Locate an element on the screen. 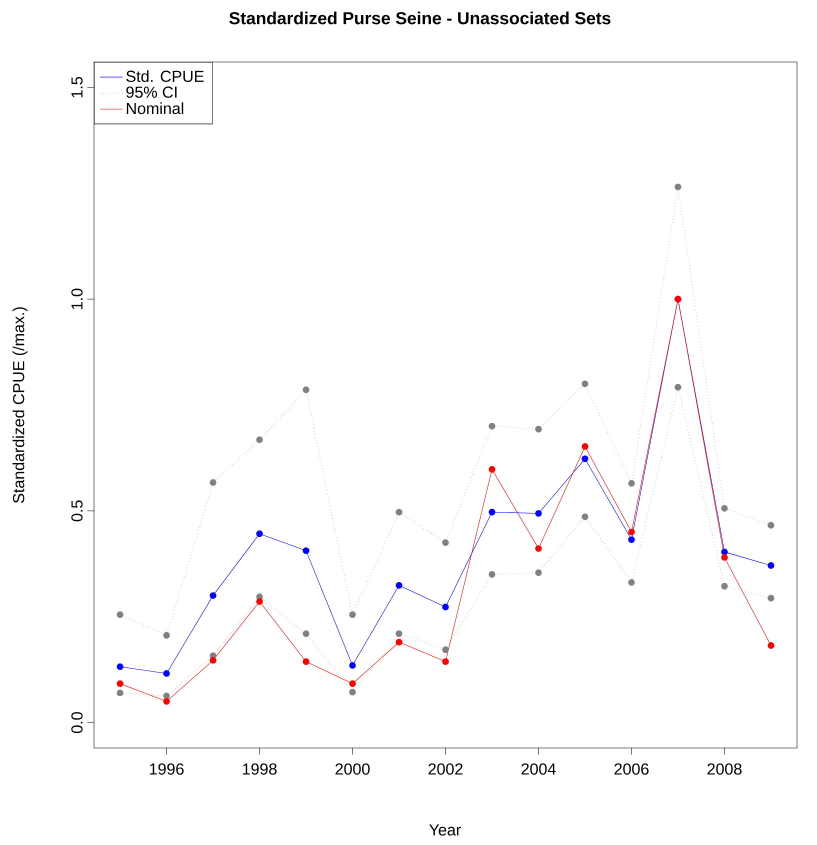  x-tick-label: 2002 is located at coordinates (445, 769).